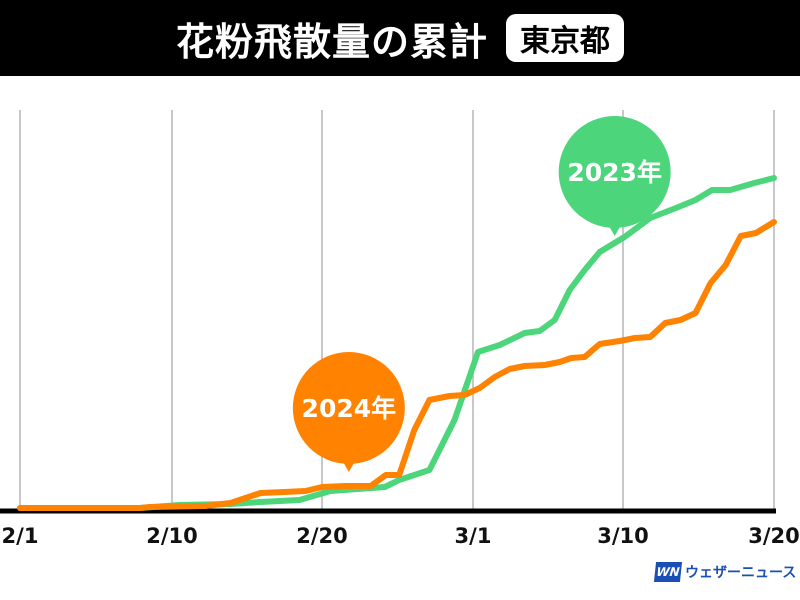 This screenshot has width=800, height=600. What do you see at coordinates (20, 536) in the screenshot?
I see `x-tick-label: 2/1` at bounding box center [20, 536].